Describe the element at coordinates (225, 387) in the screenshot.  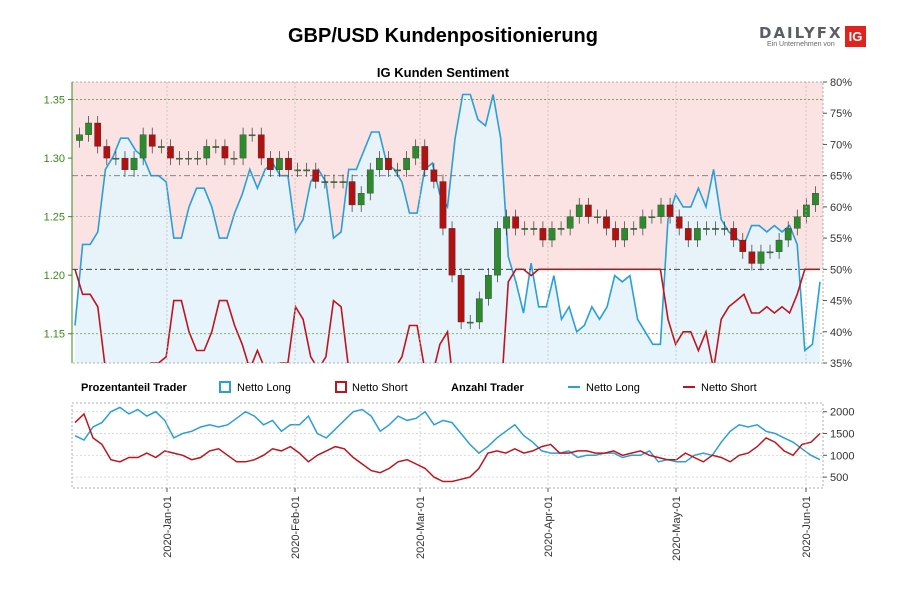
I see `legend-long-box` at that location.